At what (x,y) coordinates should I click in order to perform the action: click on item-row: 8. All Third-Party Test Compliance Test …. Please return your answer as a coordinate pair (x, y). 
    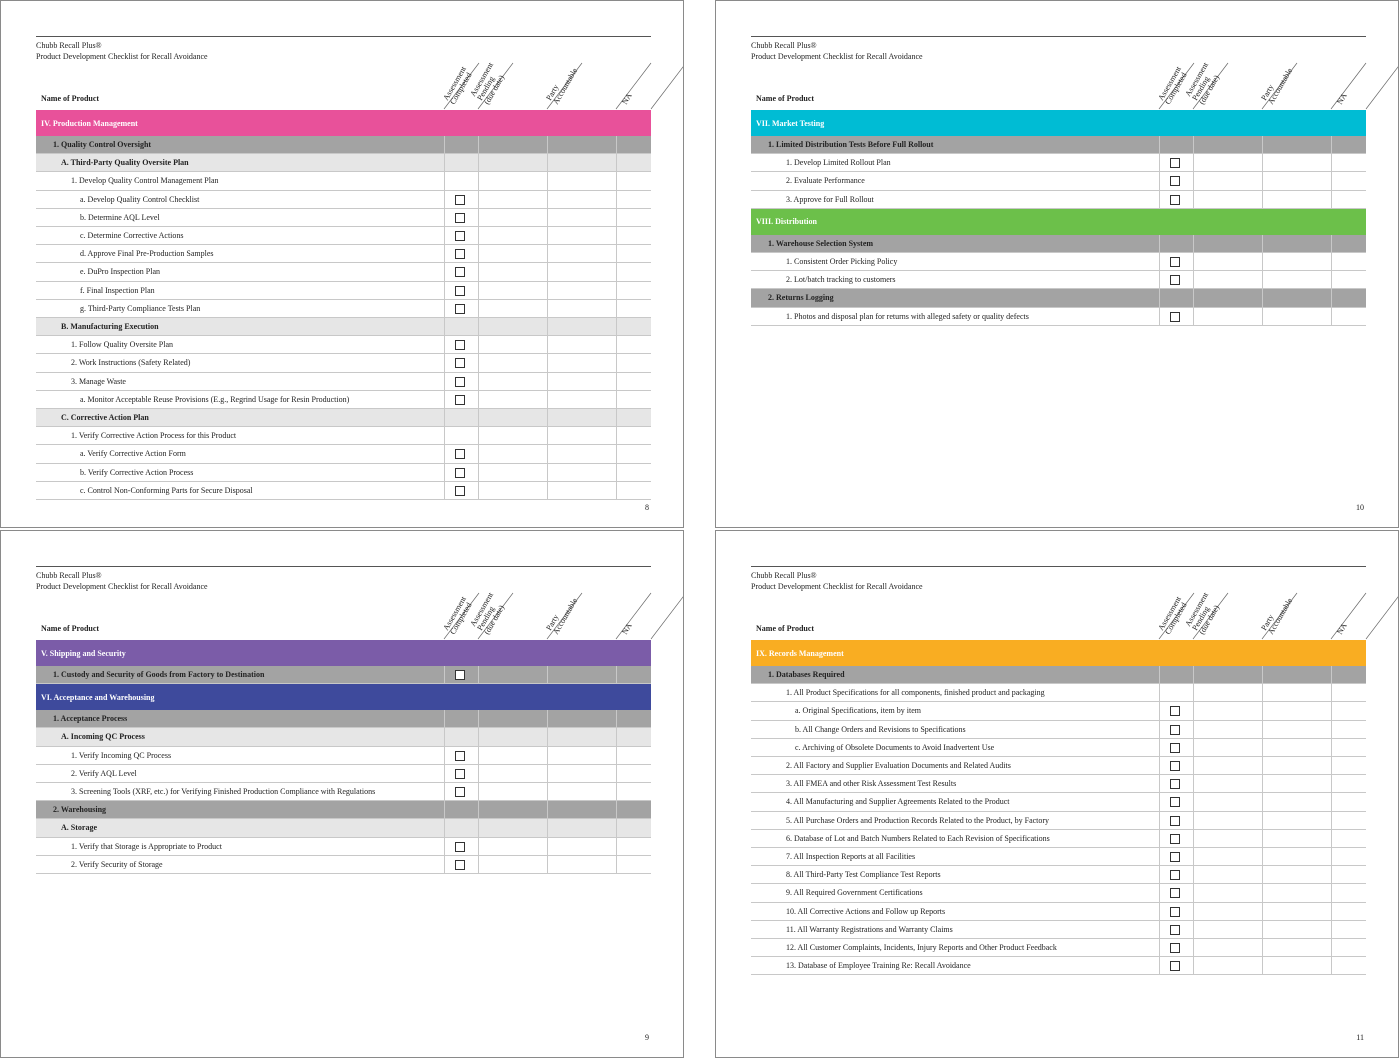
    Looking at the image, I should click on (1058, 875).